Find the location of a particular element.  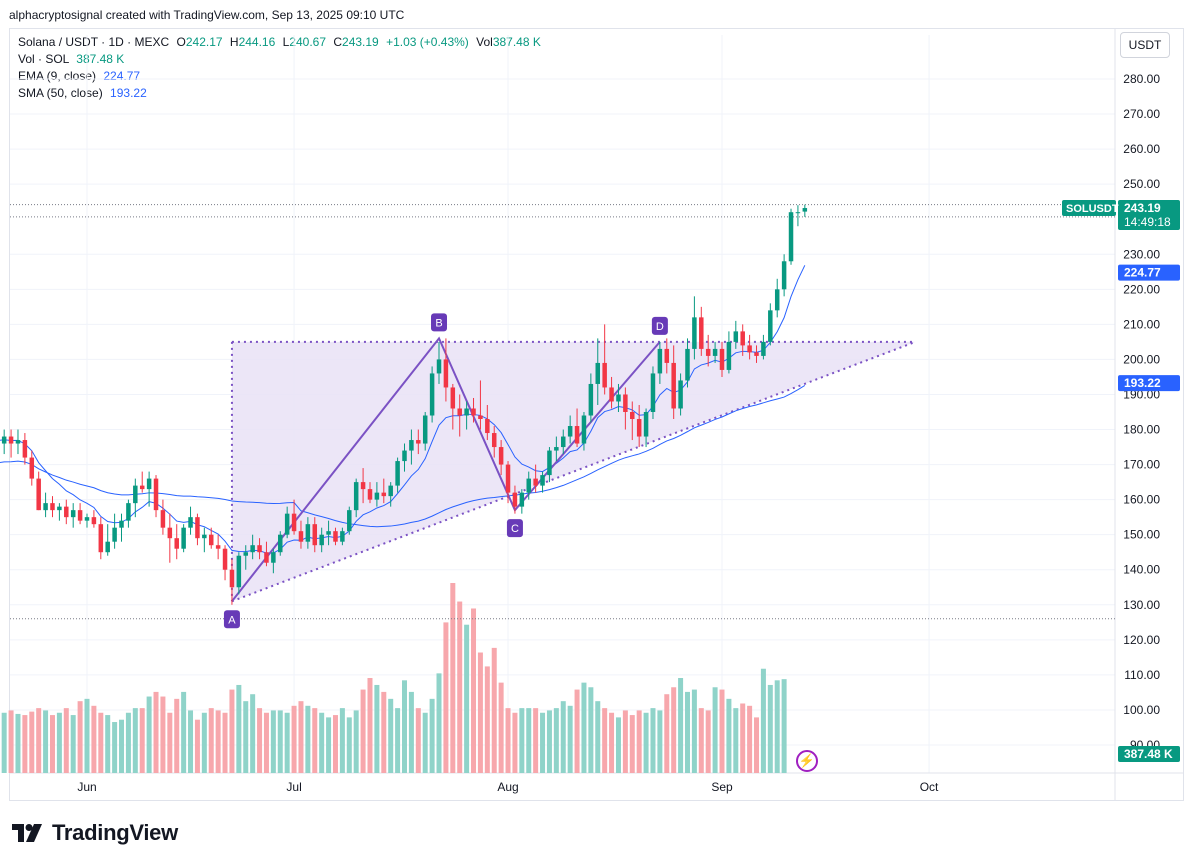

legend-sma: SMA (50, close) 193.22 is located at coordinates (82, 93).